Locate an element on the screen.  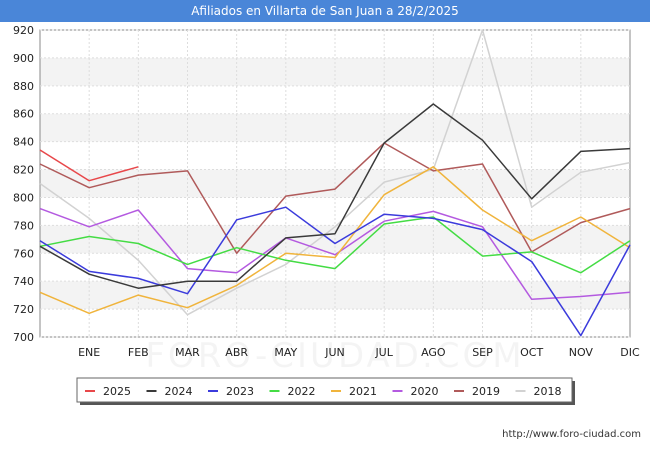
legend-box is located at coordinates (324, 390).